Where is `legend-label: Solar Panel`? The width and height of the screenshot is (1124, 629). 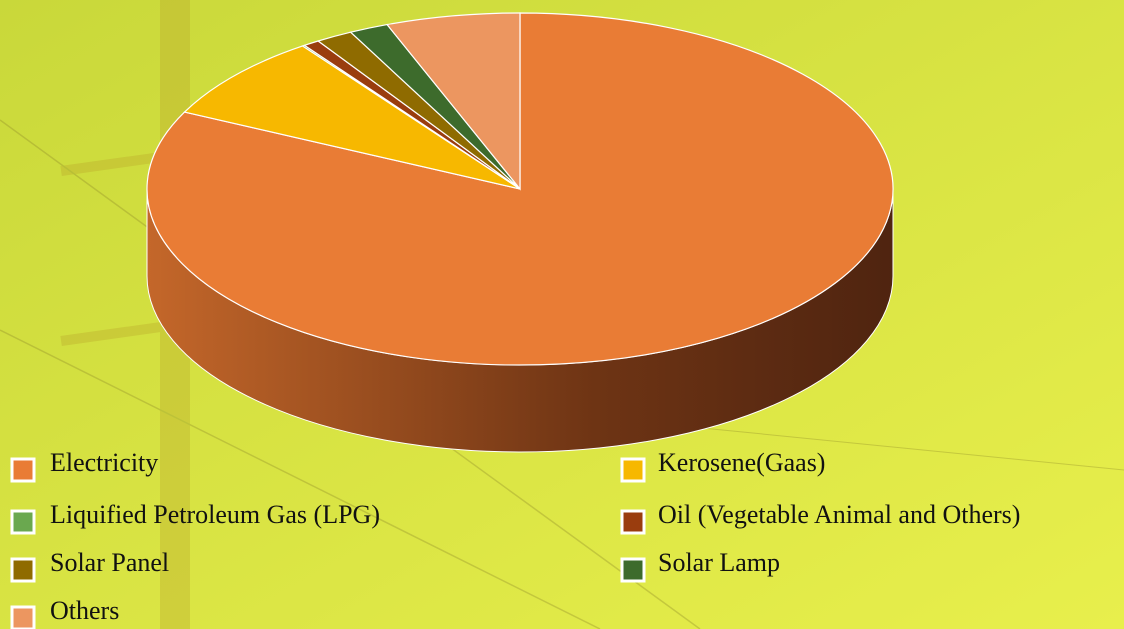 legend-label: Solar Panel is located at coordinates (109, 562).